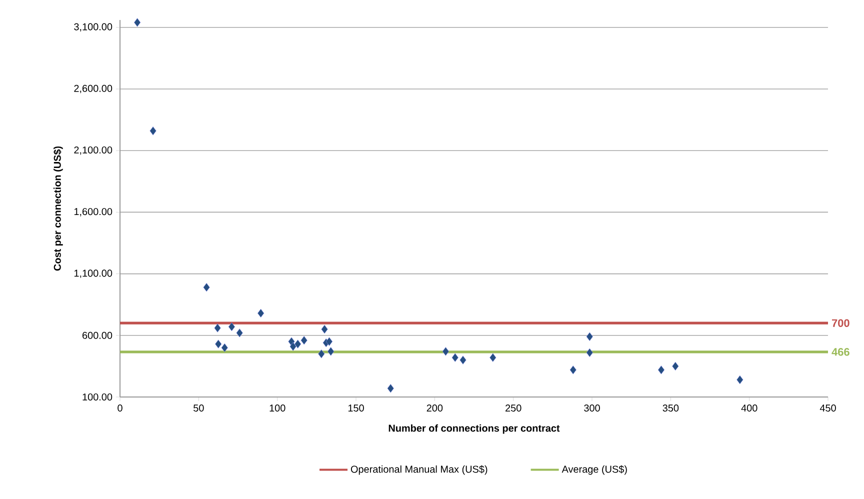 This screenshot has height=499, width=864. What do you see at coordinates (93, 212) in the screenshot?
I see `y-tick-label: 1,600.00` at bounding box center [93, 212].